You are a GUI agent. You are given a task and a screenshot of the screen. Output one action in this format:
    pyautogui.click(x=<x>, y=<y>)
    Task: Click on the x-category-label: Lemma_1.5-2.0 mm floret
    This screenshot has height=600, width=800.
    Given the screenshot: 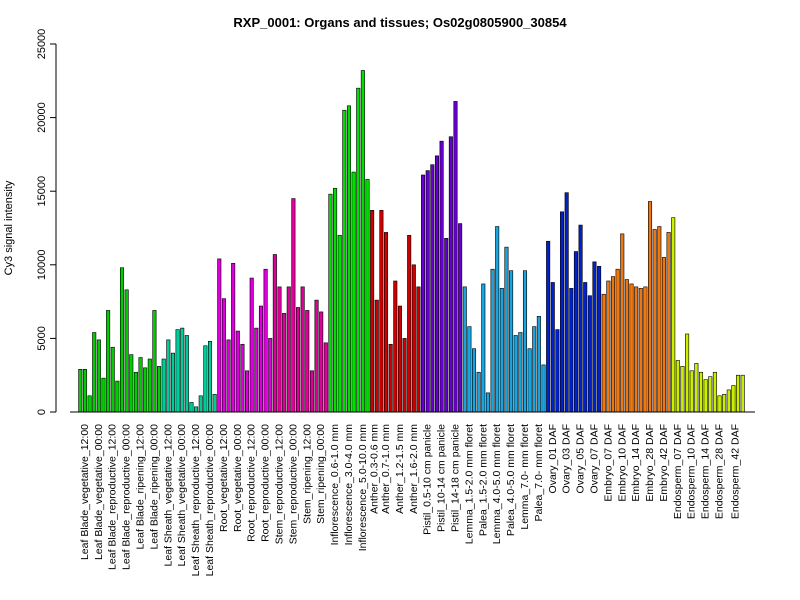 What is the action you would take?
    pyautogui.click(x=469, y=484)
    